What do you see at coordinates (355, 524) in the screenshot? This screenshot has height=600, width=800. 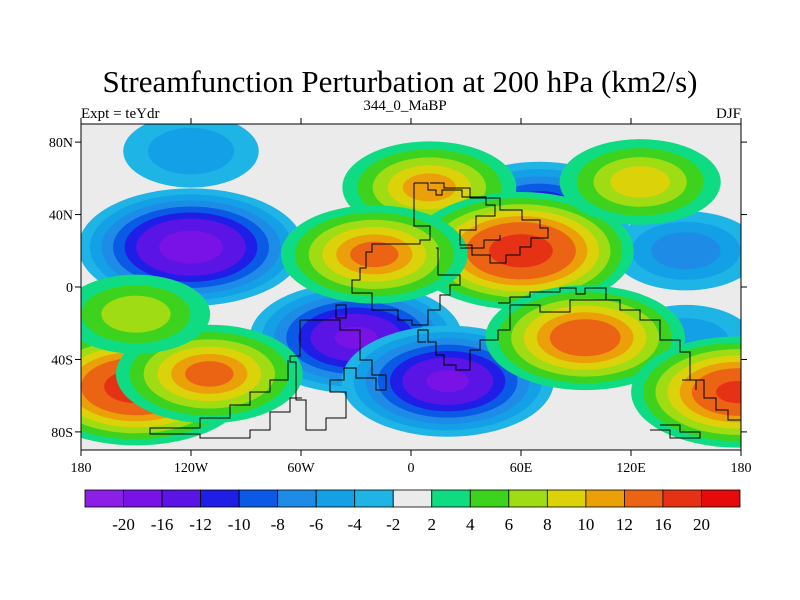 I see `colorbar-label: -4` at bounding box center [355, 524].